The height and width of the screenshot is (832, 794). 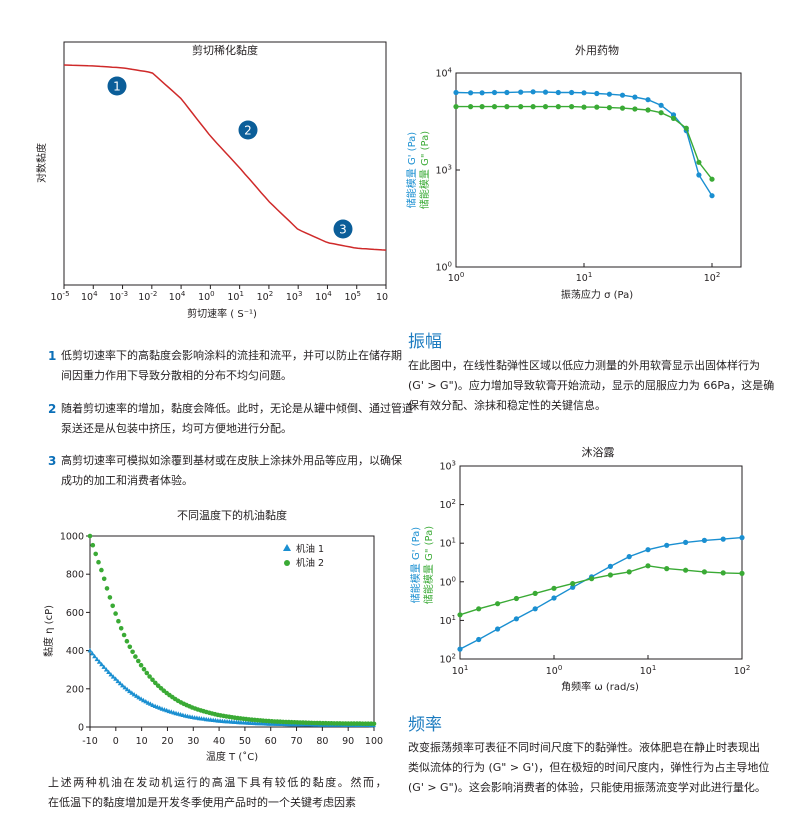 What do you see at coordinates (176, 428) in the screenshot?
I see `item-text-line: 泵送还是从包装中挤压，均可方便地进行分配。` at bounding box center [176, 428].